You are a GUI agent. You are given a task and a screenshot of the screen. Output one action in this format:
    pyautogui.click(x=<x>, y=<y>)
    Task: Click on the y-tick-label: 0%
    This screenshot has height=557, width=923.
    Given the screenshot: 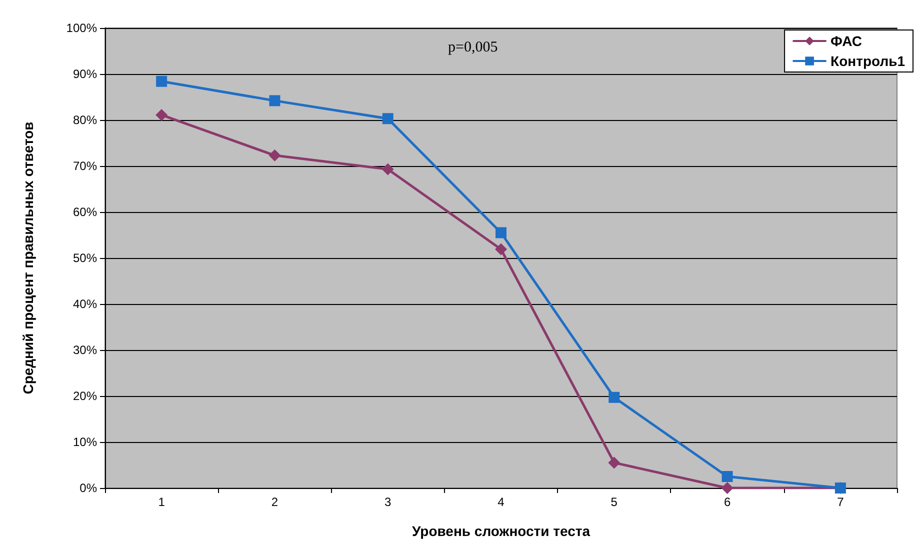 What is the action you would take?
    pyautogui.click(x=89, y=488)
    